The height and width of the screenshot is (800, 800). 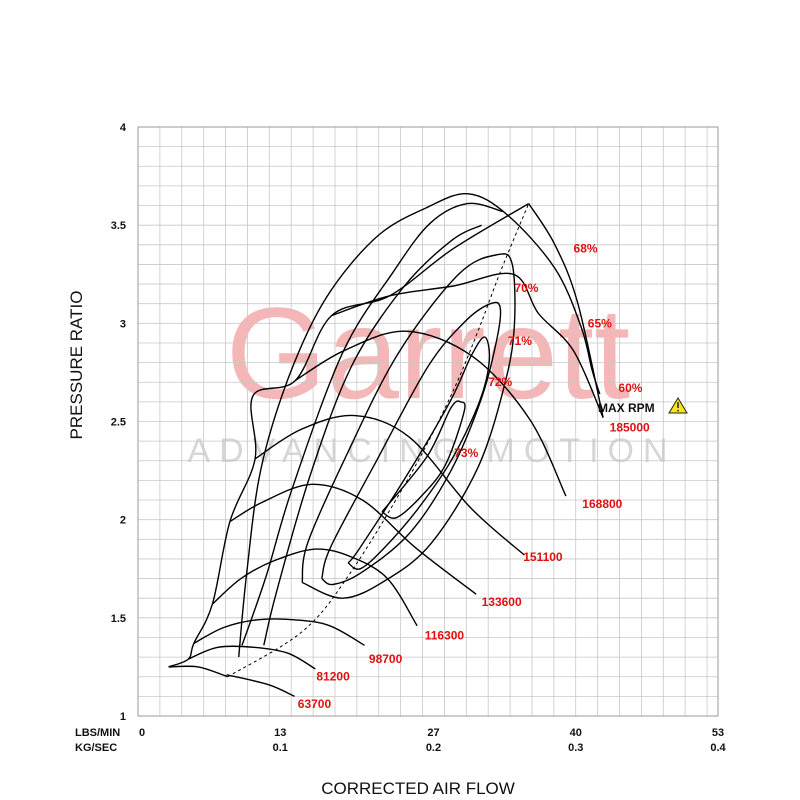 I want to click on speed-line-label: 168800, so click(x=602, y=504).